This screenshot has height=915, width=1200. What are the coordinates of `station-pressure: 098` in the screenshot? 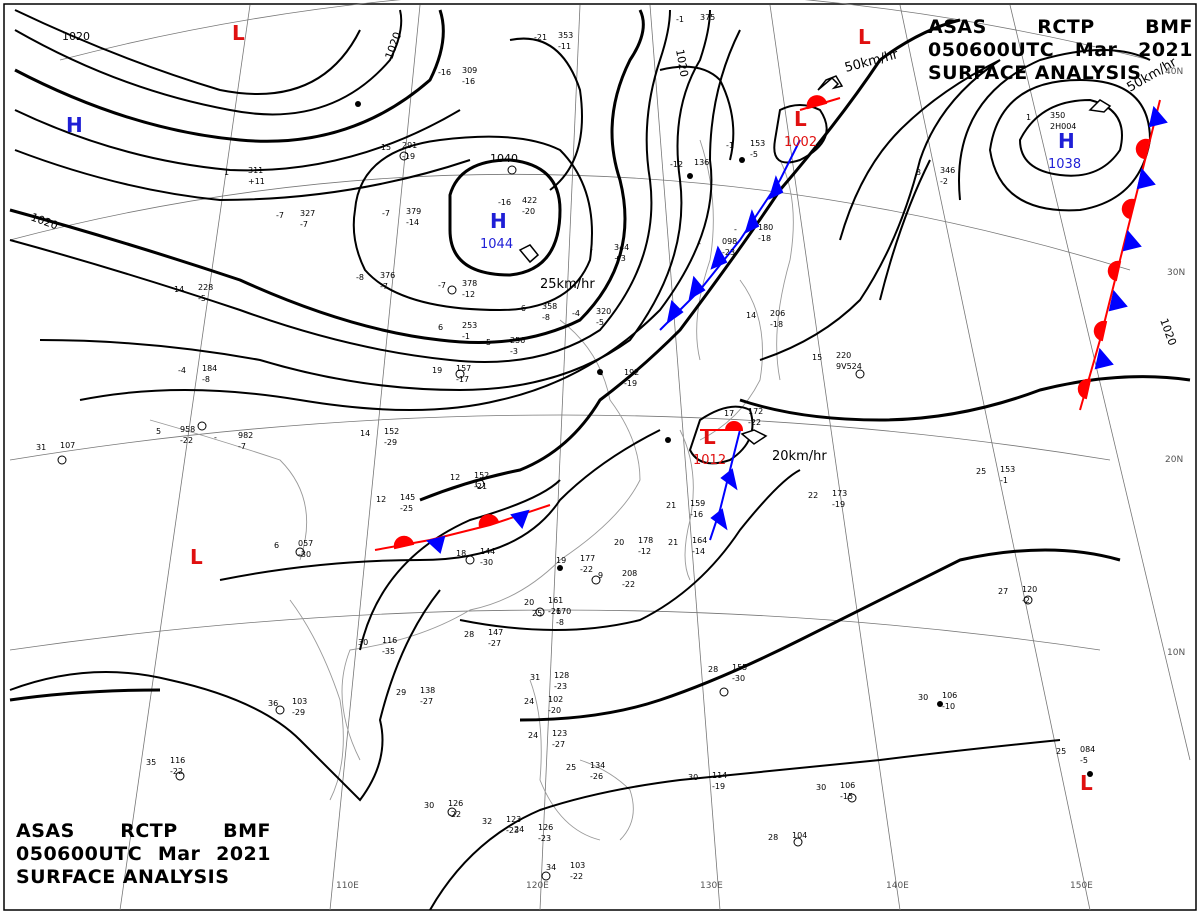 It's located at (729, 241).